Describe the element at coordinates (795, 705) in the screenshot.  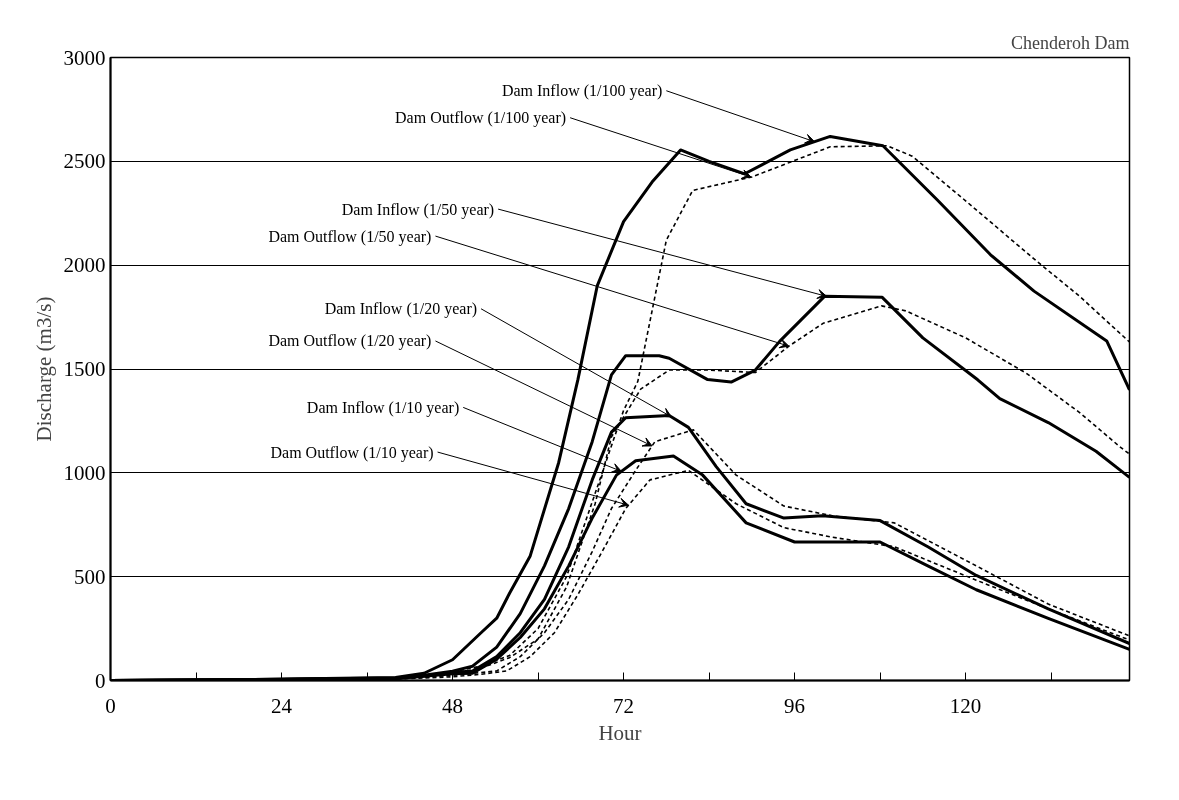
I see `x-tick-label: 96` at that location.